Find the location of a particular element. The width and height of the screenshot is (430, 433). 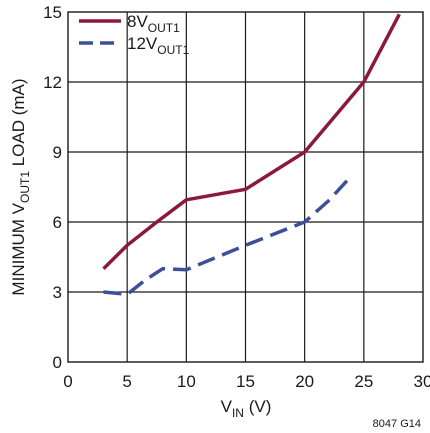

y-tick-label: 3 is located at coordinates (57, 292).